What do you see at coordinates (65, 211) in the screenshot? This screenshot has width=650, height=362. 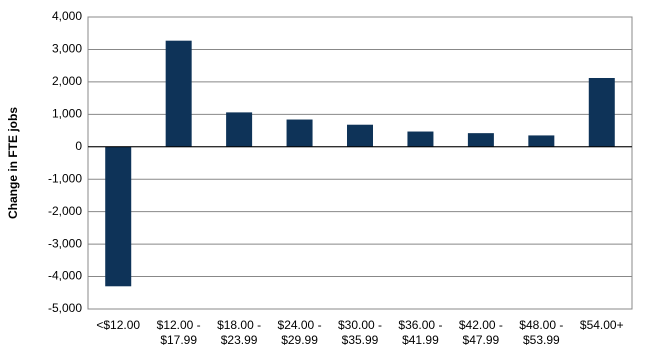 I see `y-tick-label: -2,000` at bounding box center [65, 211].